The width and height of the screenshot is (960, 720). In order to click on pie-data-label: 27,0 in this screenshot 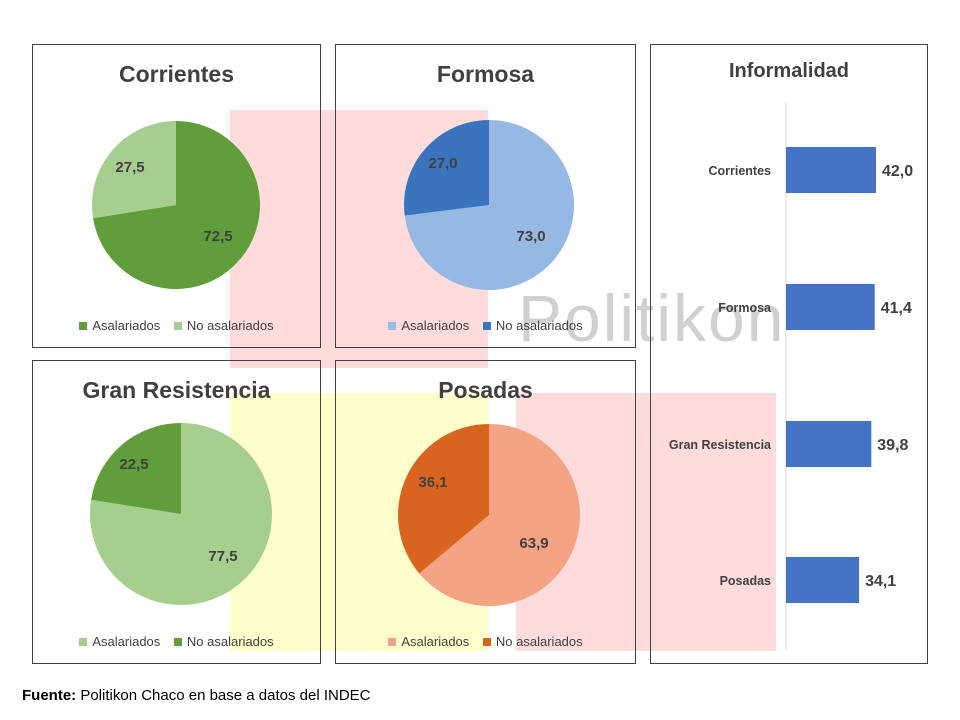, I will do `click(442, 163)`.